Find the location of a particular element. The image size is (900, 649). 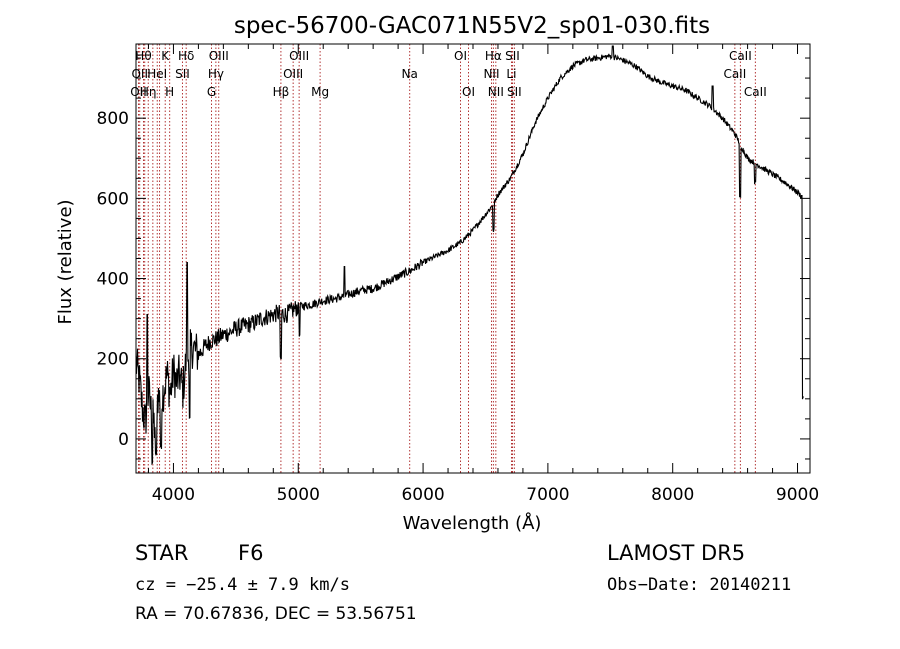

redshift-velocity: cz = −25.4 ± 7.9 km/s is located at coordinates (242, 585).